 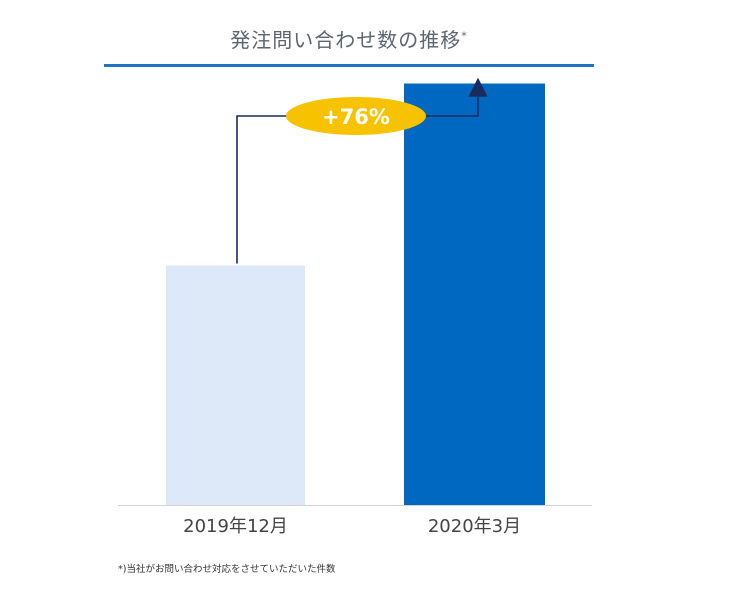 I want to click on growth-badge-label: +76%, so click(x=356, y=117).